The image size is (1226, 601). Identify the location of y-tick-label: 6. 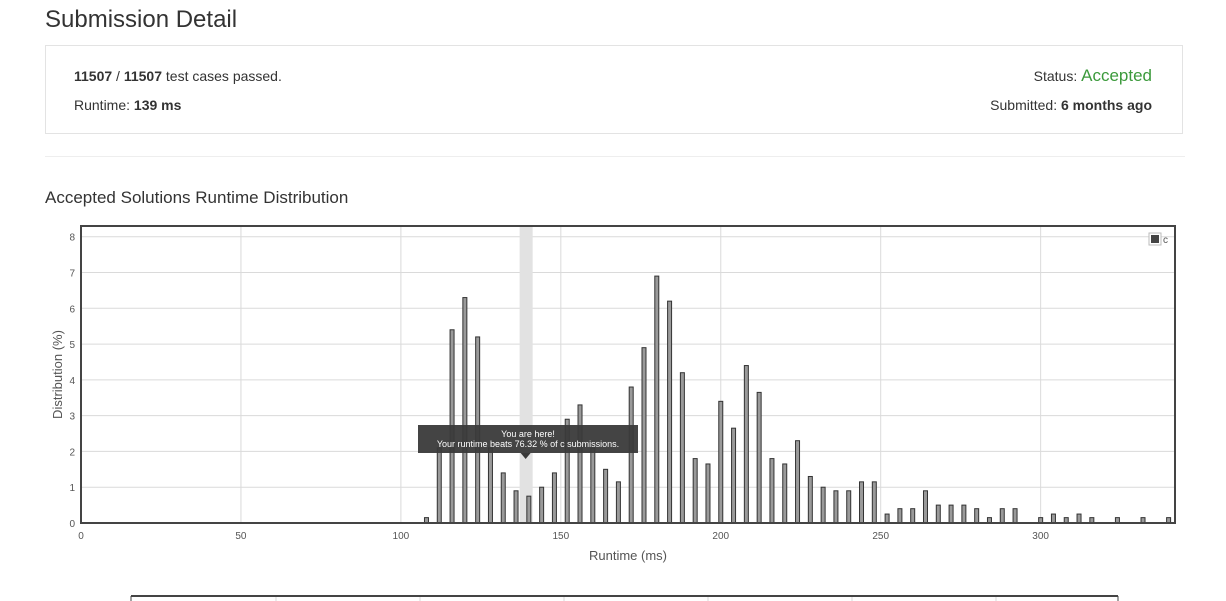
(72, 309).